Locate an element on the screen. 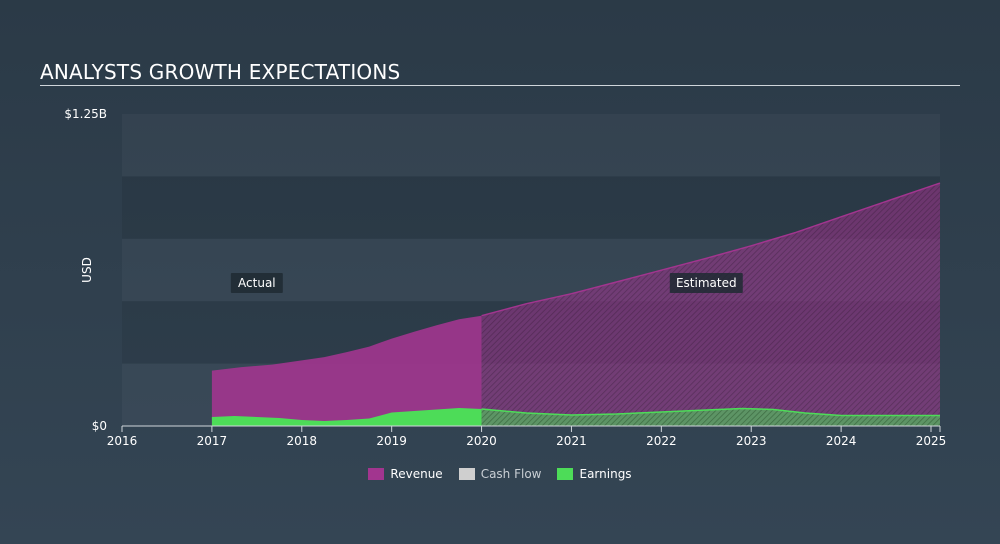  annotation-estimated: Estimated is located at coordinates (706, 283).